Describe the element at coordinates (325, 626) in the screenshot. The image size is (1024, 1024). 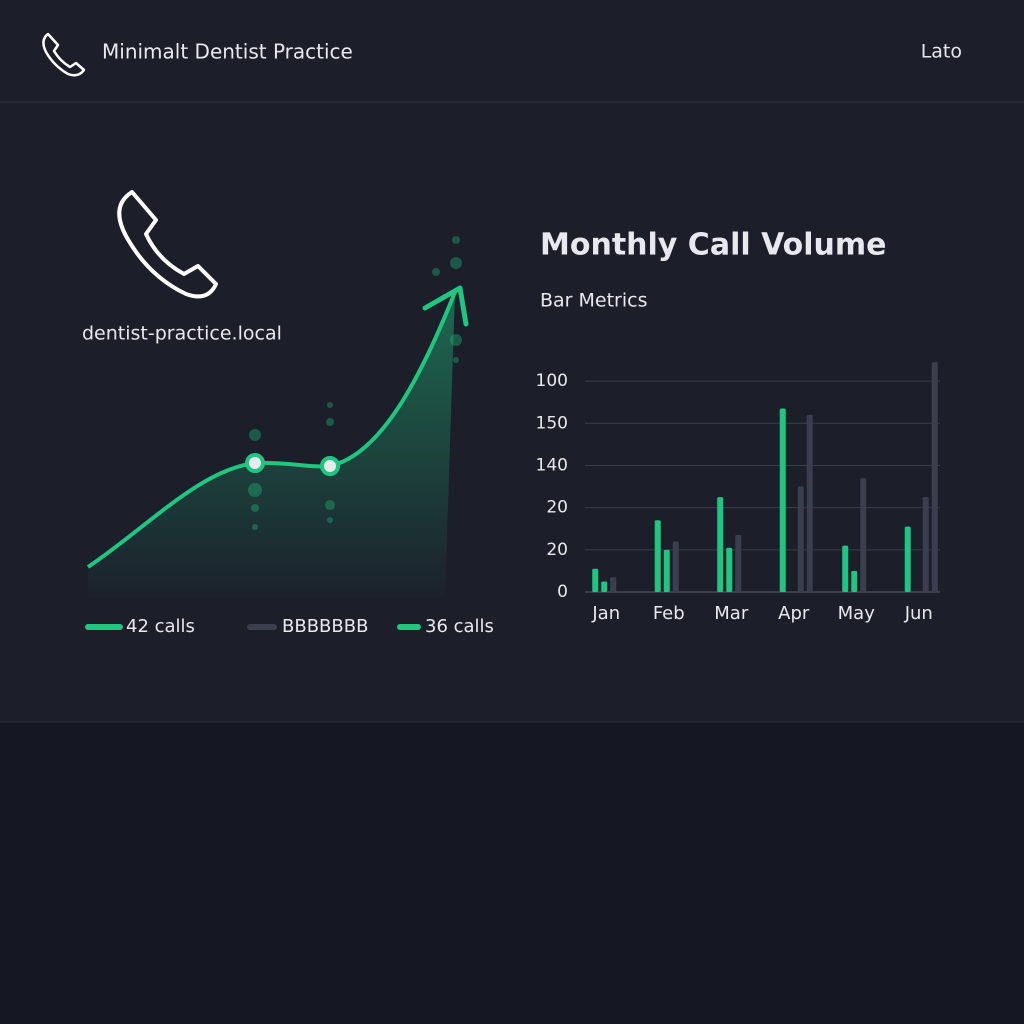
I see `legend-label: BBBBBBB` at that location.